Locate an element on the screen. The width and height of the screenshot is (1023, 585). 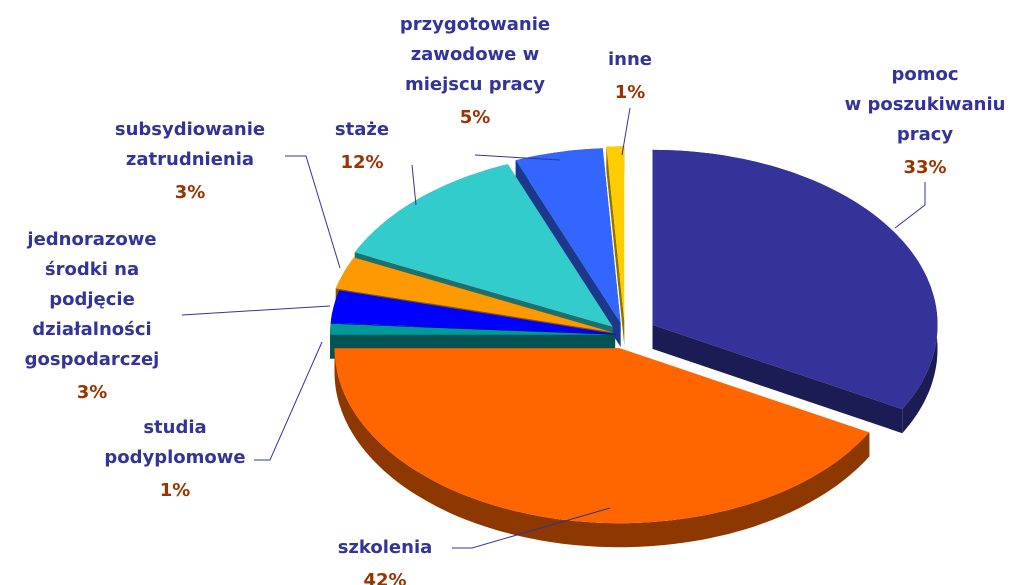
slice-label: inne is located at coordinates (630, 59).